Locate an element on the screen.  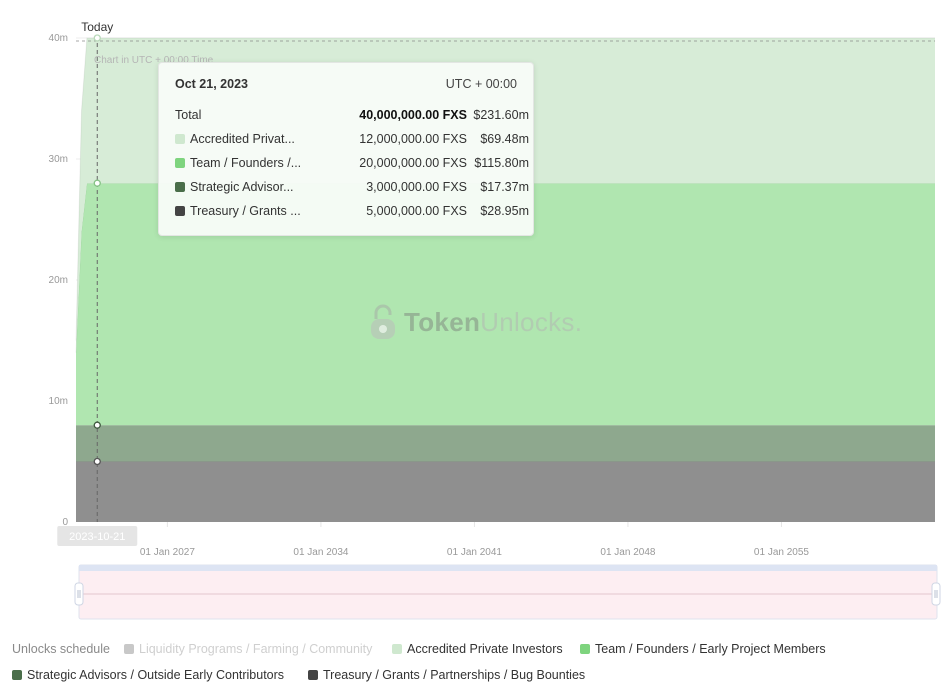
today-label: Today is located at coordinates (97, 27).